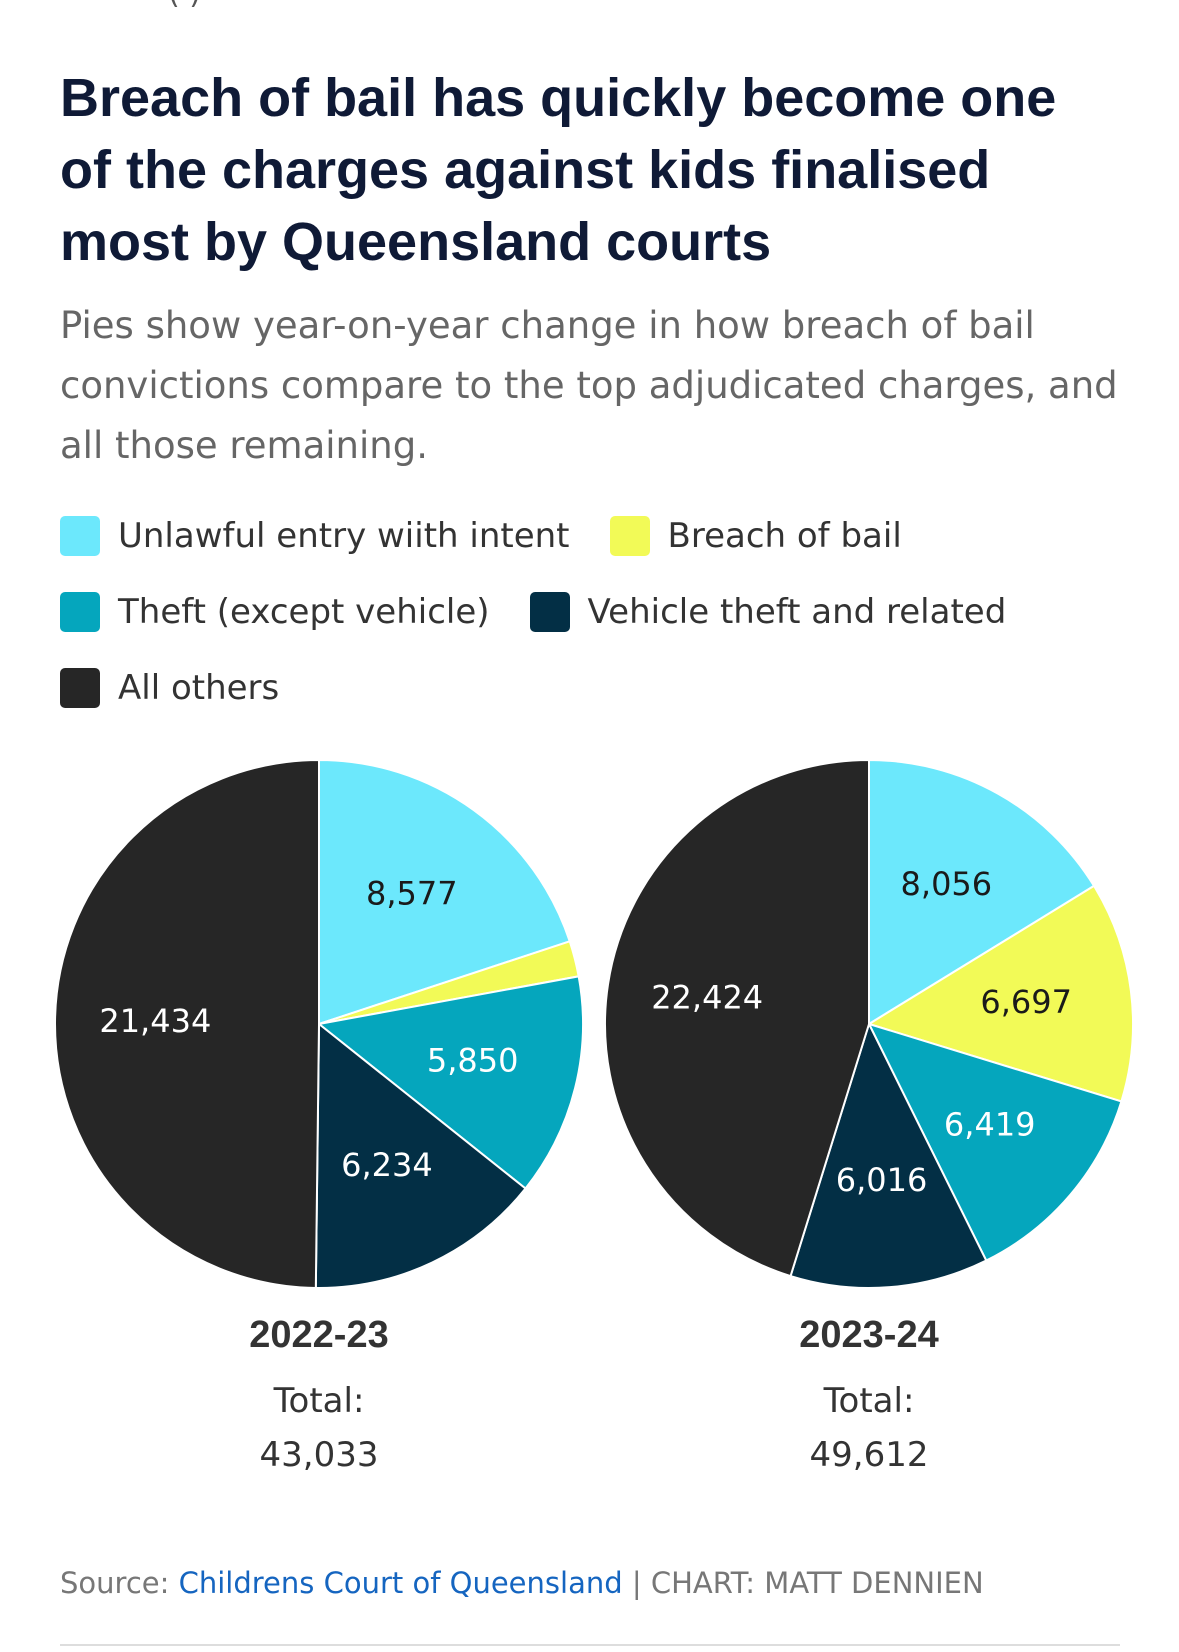 This screenshot has width=1179, height=1652. I want to click on pie-2023-24: 8,056 6,697 6,419 6,016 22,424, so click(869, 1023).